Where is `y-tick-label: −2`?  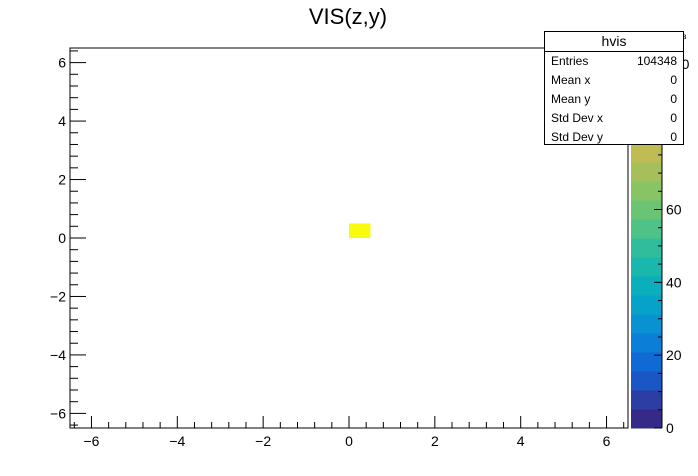
y-tick-label: −2 is located at coordinates (58, 296).